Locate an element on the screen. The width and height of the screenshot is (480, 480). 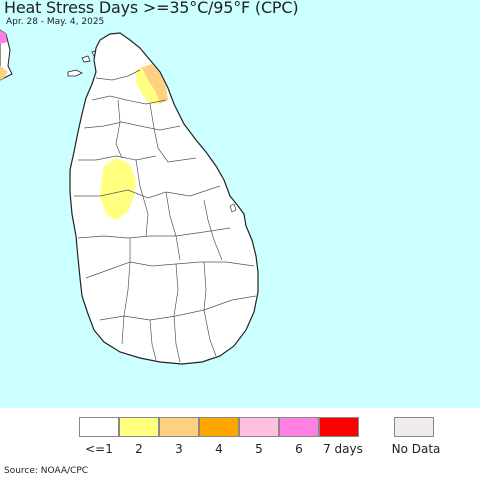
legend-swatch-no-data is located at coordinates (414, 427).